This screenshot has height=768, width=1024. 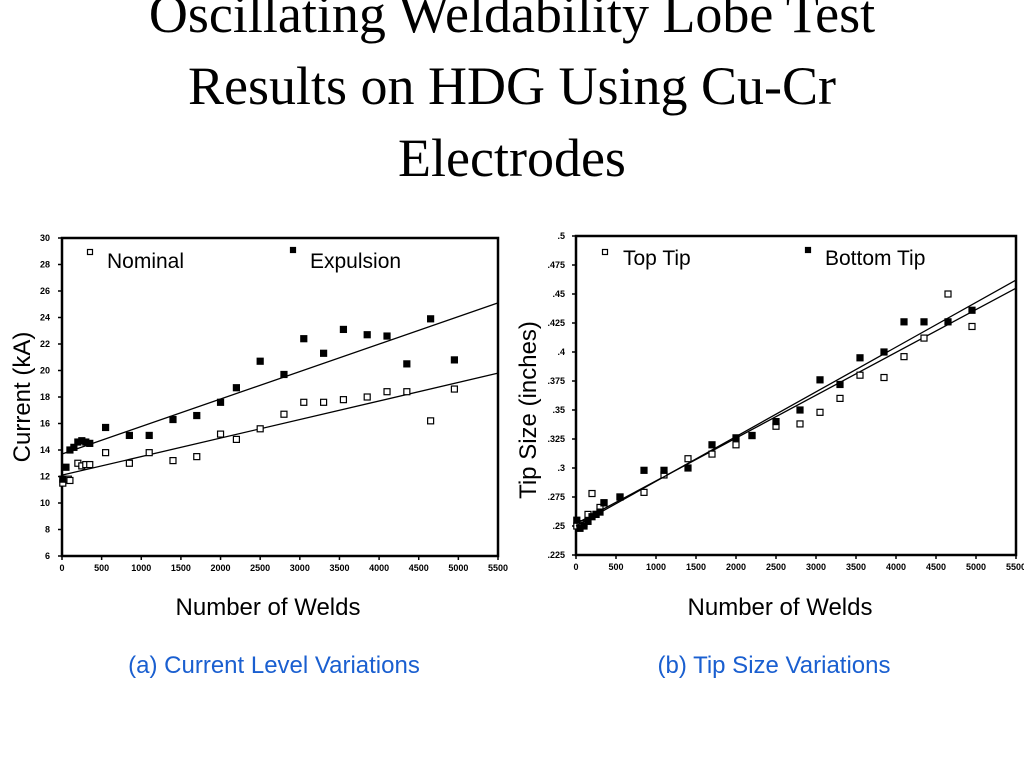 What do you see at coordinates (1015, 567) in the screenshot?
I see `chart-b-x-tick-label: 5500` at bounding box center [1015, 567].